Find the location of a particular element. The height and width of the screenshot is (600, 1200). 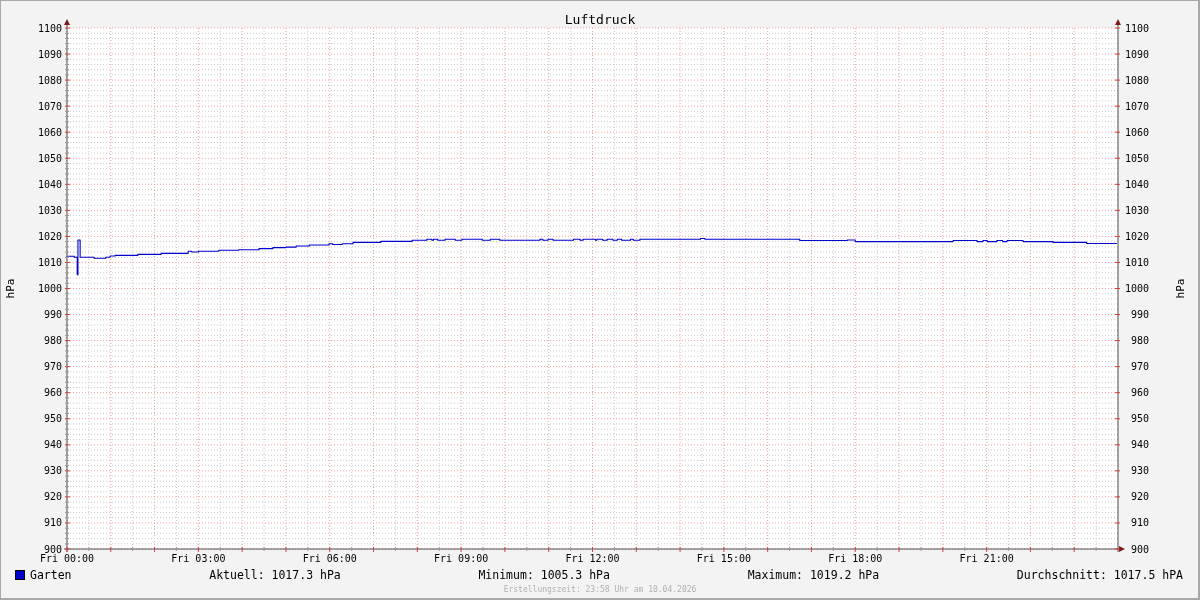

y-tick-label: 1070 is located at coordinates (49, 106).